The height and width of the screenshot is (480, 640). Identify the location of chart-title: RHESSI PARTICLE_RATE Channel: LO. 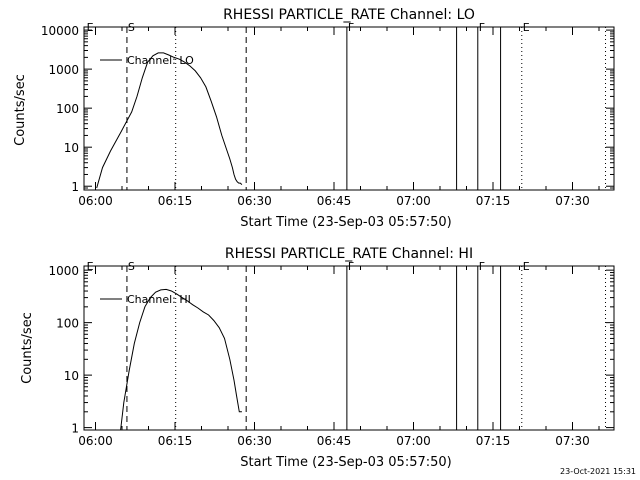
(349, 15).